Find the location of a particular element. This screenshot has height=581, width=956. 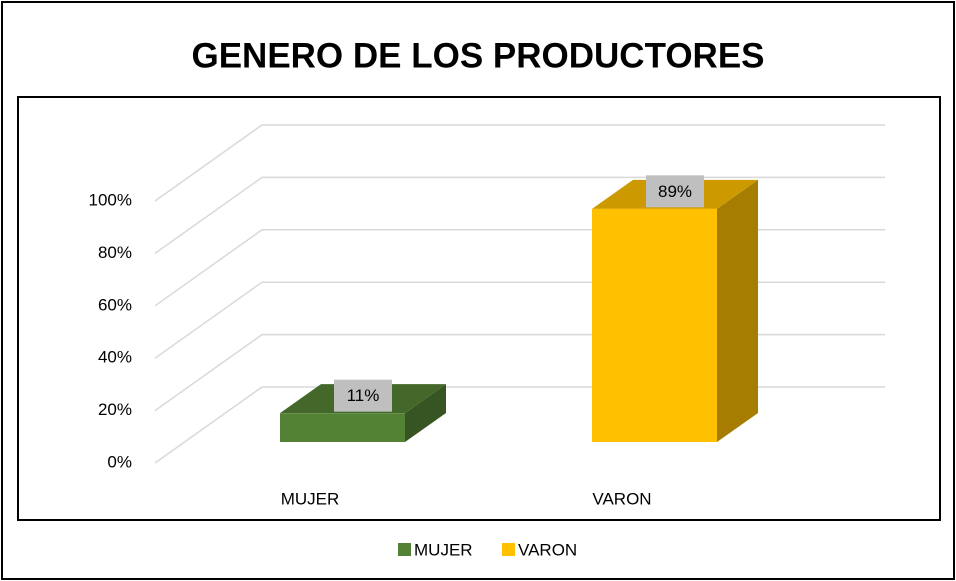

y-tick-label: 0% is located at coordinates (119, 461).